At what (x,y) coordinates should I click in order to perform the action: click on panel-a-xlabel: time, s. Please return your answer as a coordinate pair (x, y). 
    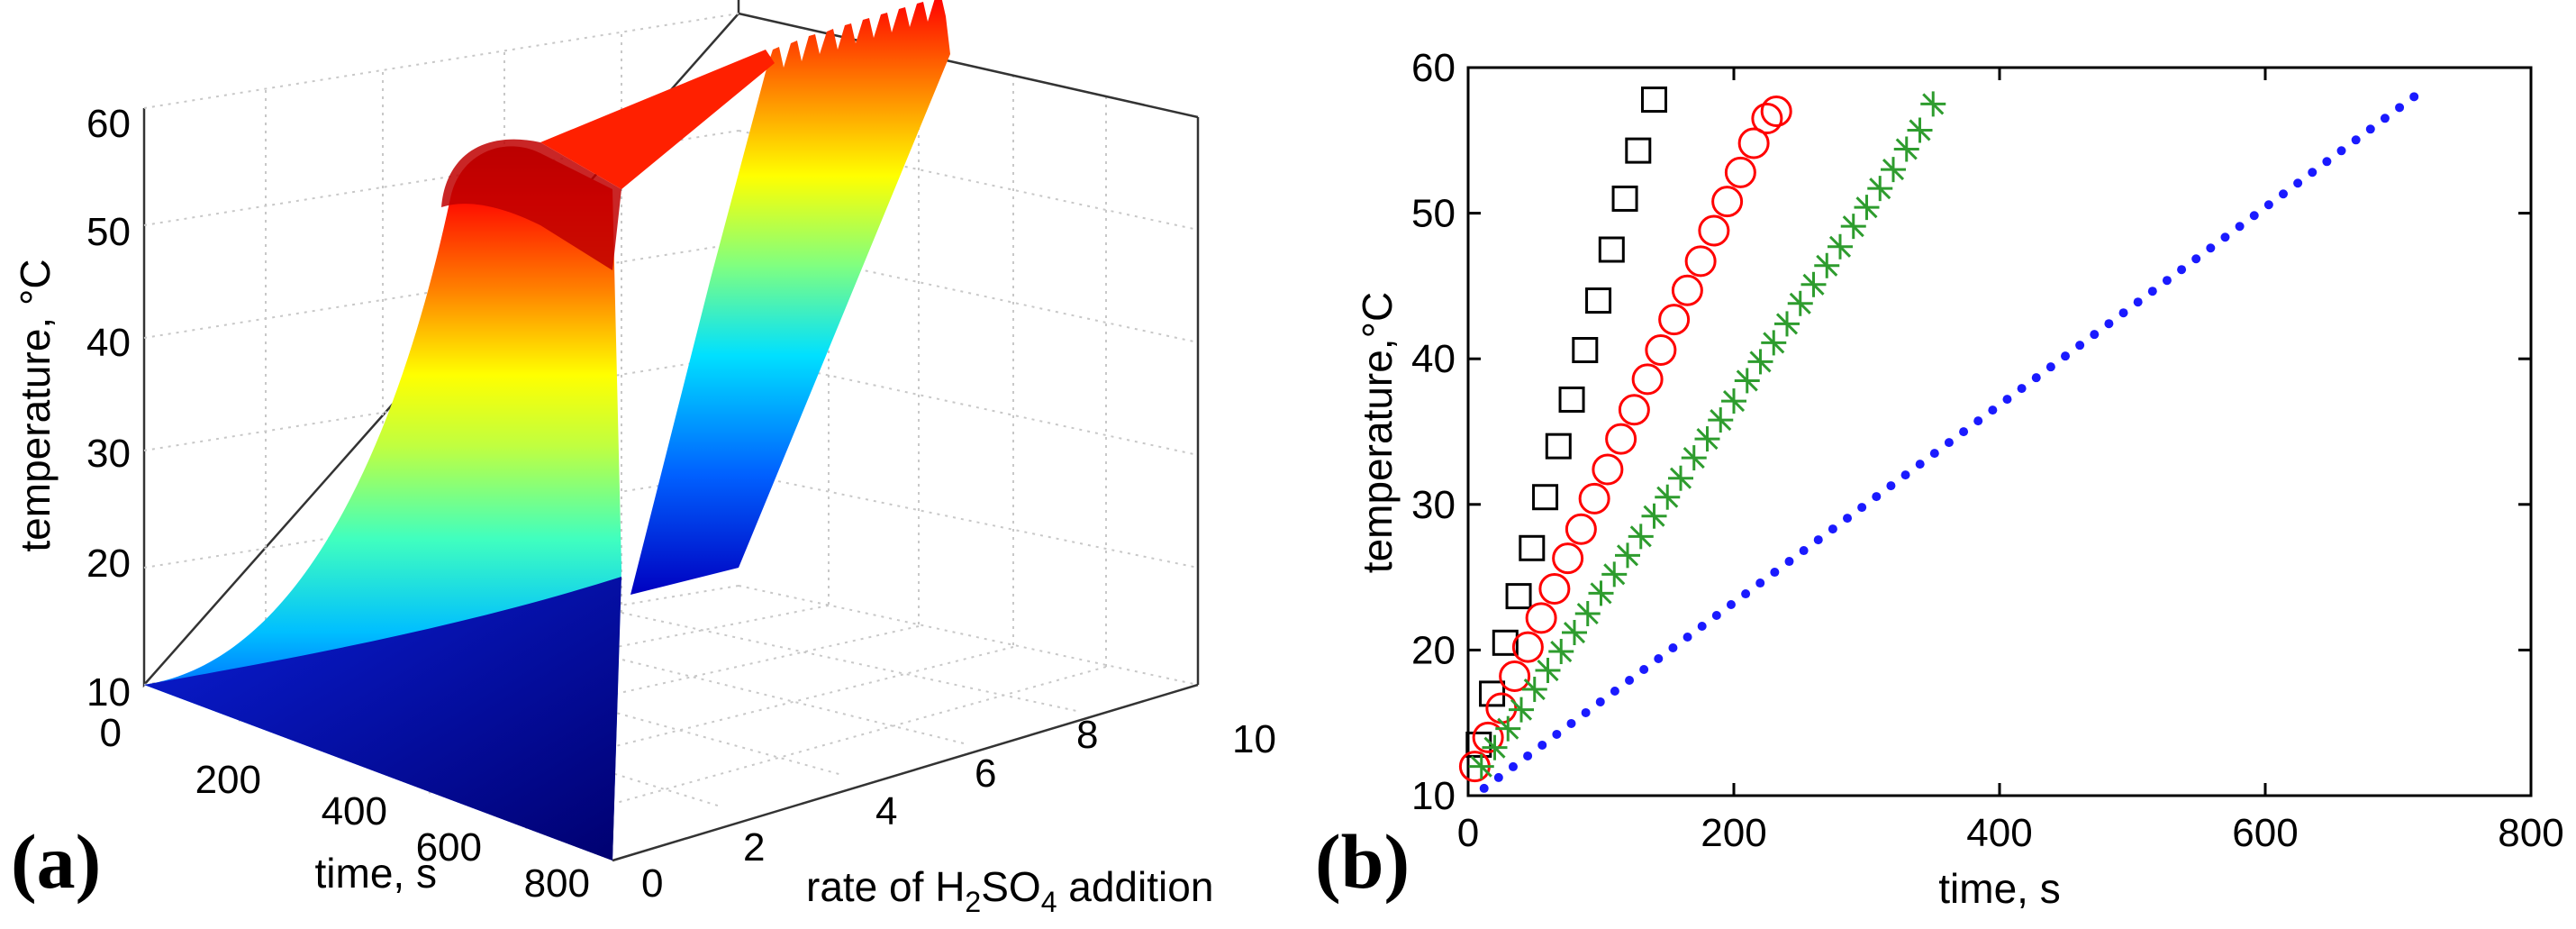
    Looking at the image, I should click on (376, 873).